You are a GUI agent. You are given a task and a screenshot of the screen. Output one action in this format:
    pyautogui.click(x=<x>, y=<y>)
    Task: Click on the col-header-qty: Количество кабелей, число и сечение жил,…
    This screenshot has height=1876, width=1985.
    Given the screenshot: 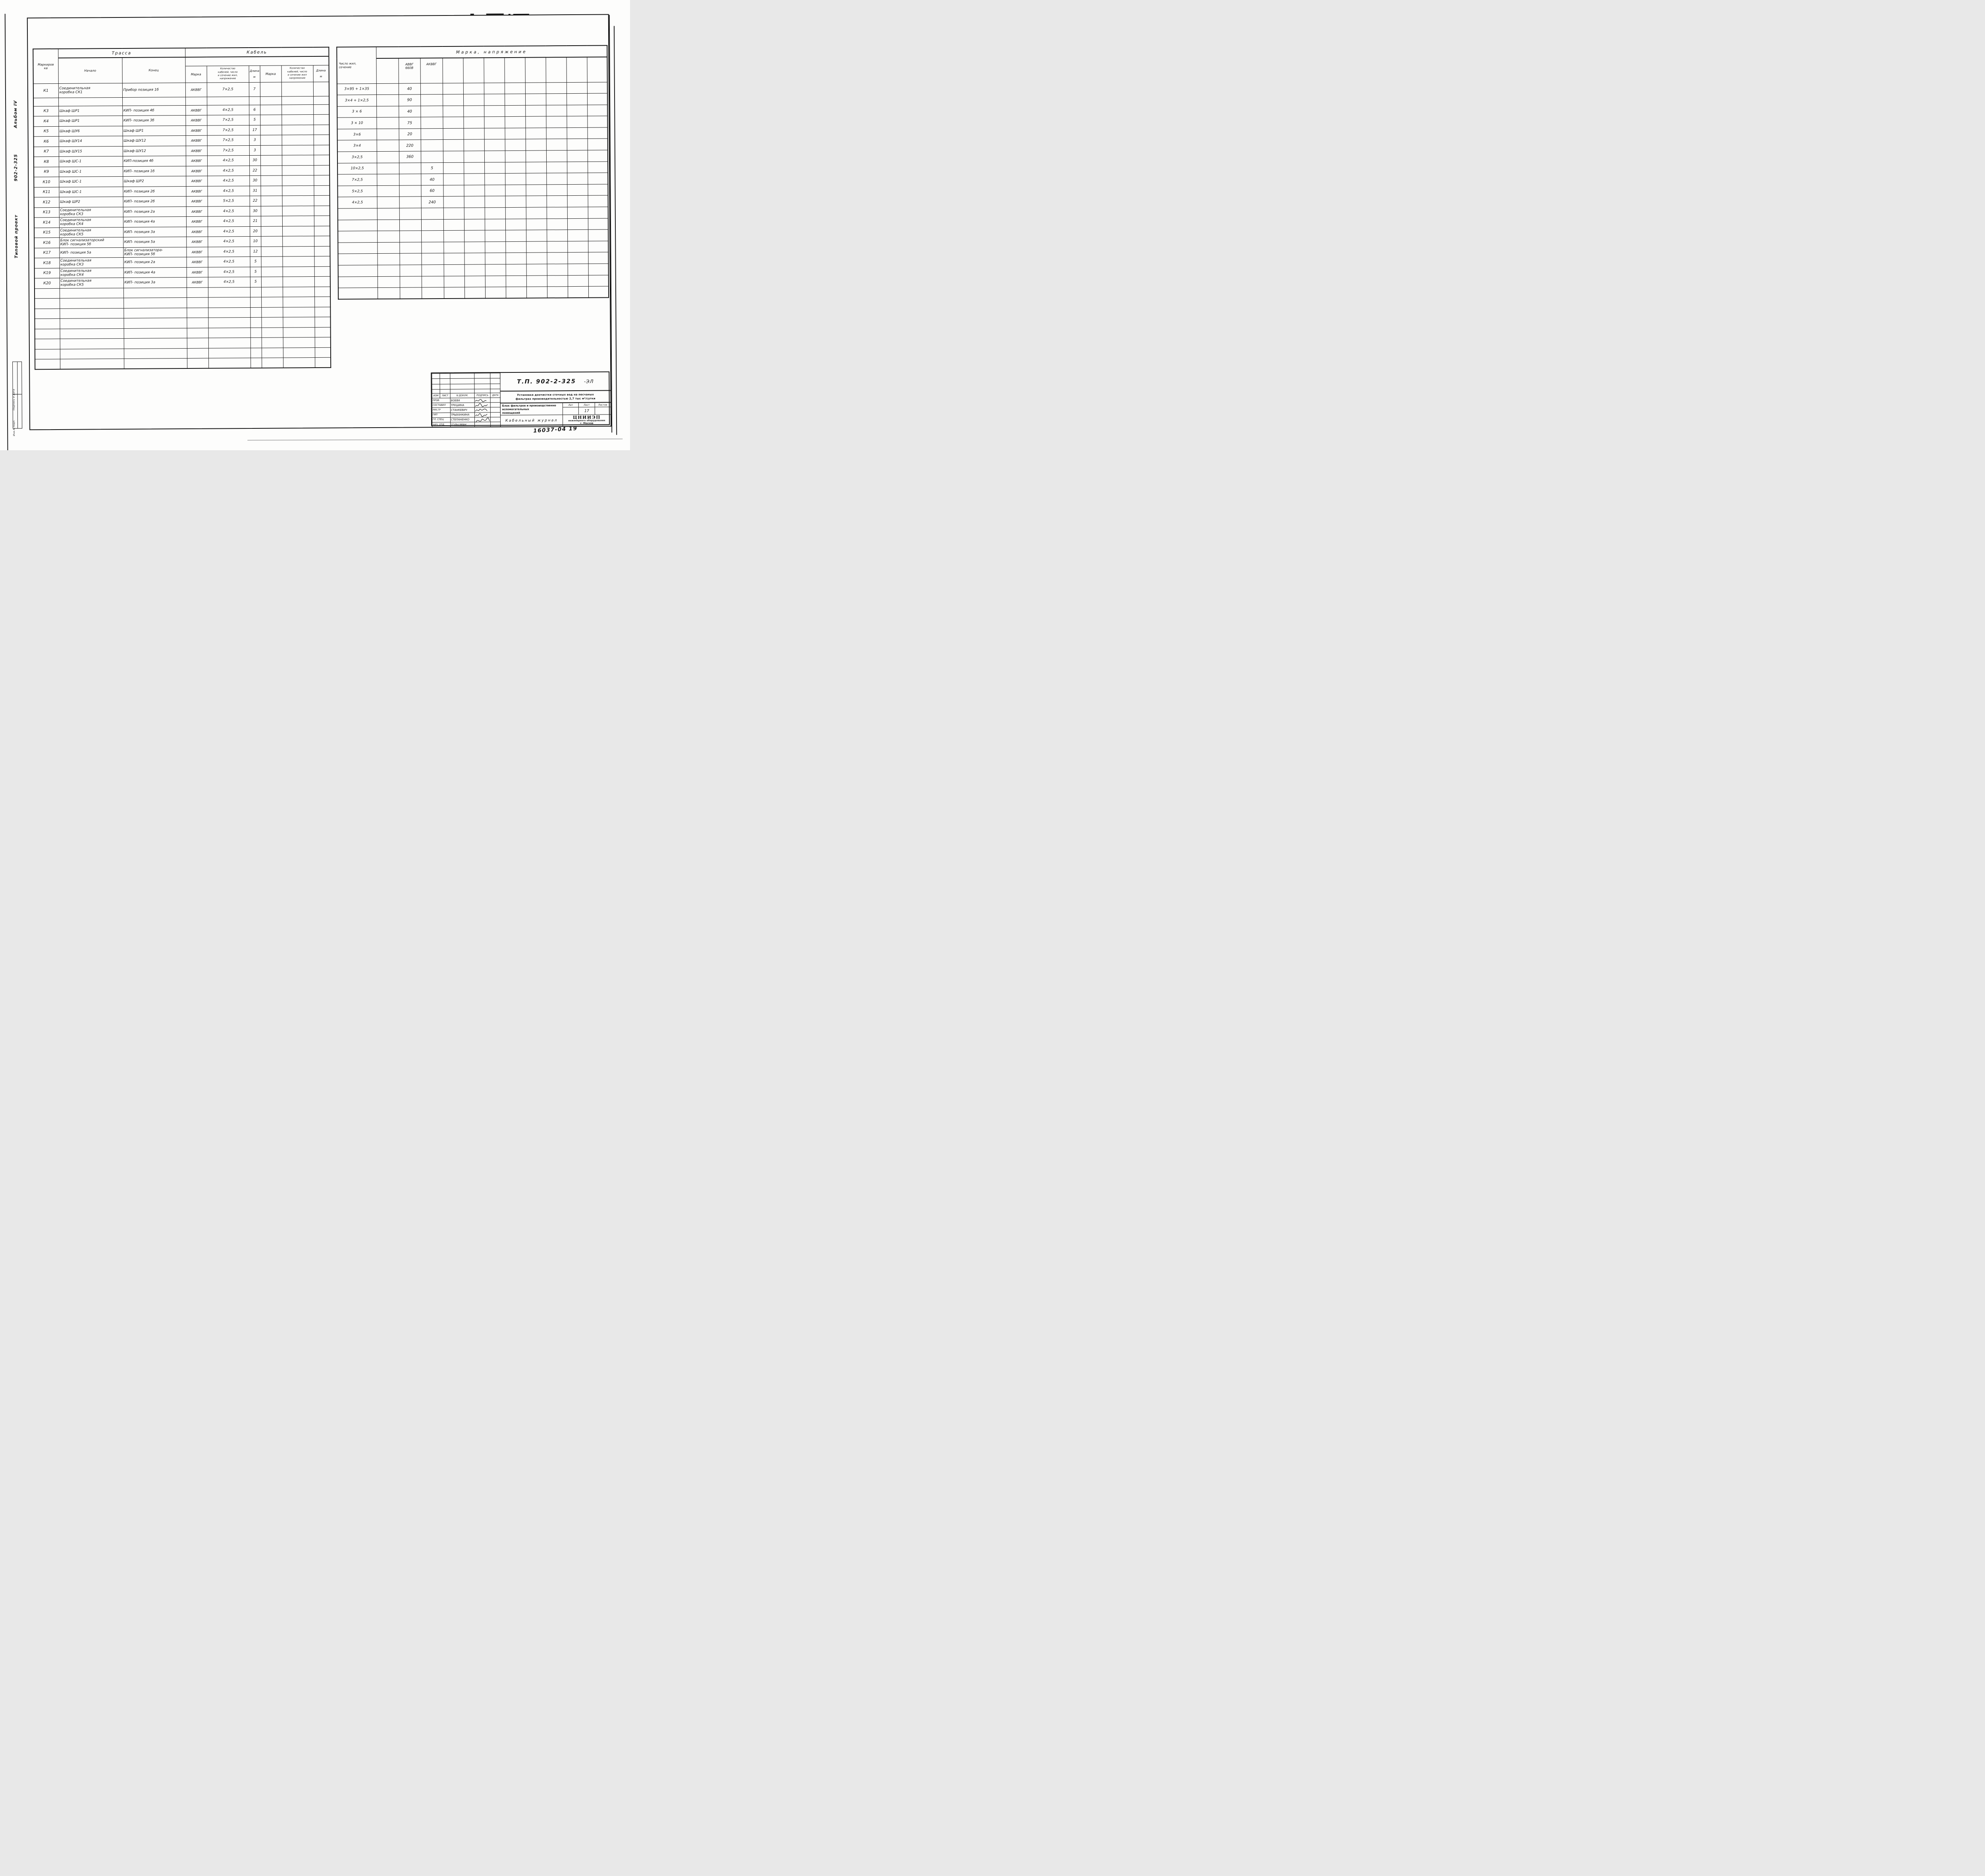 What is the action you would take?
    pyautogui.click(x=227, y=74)
    